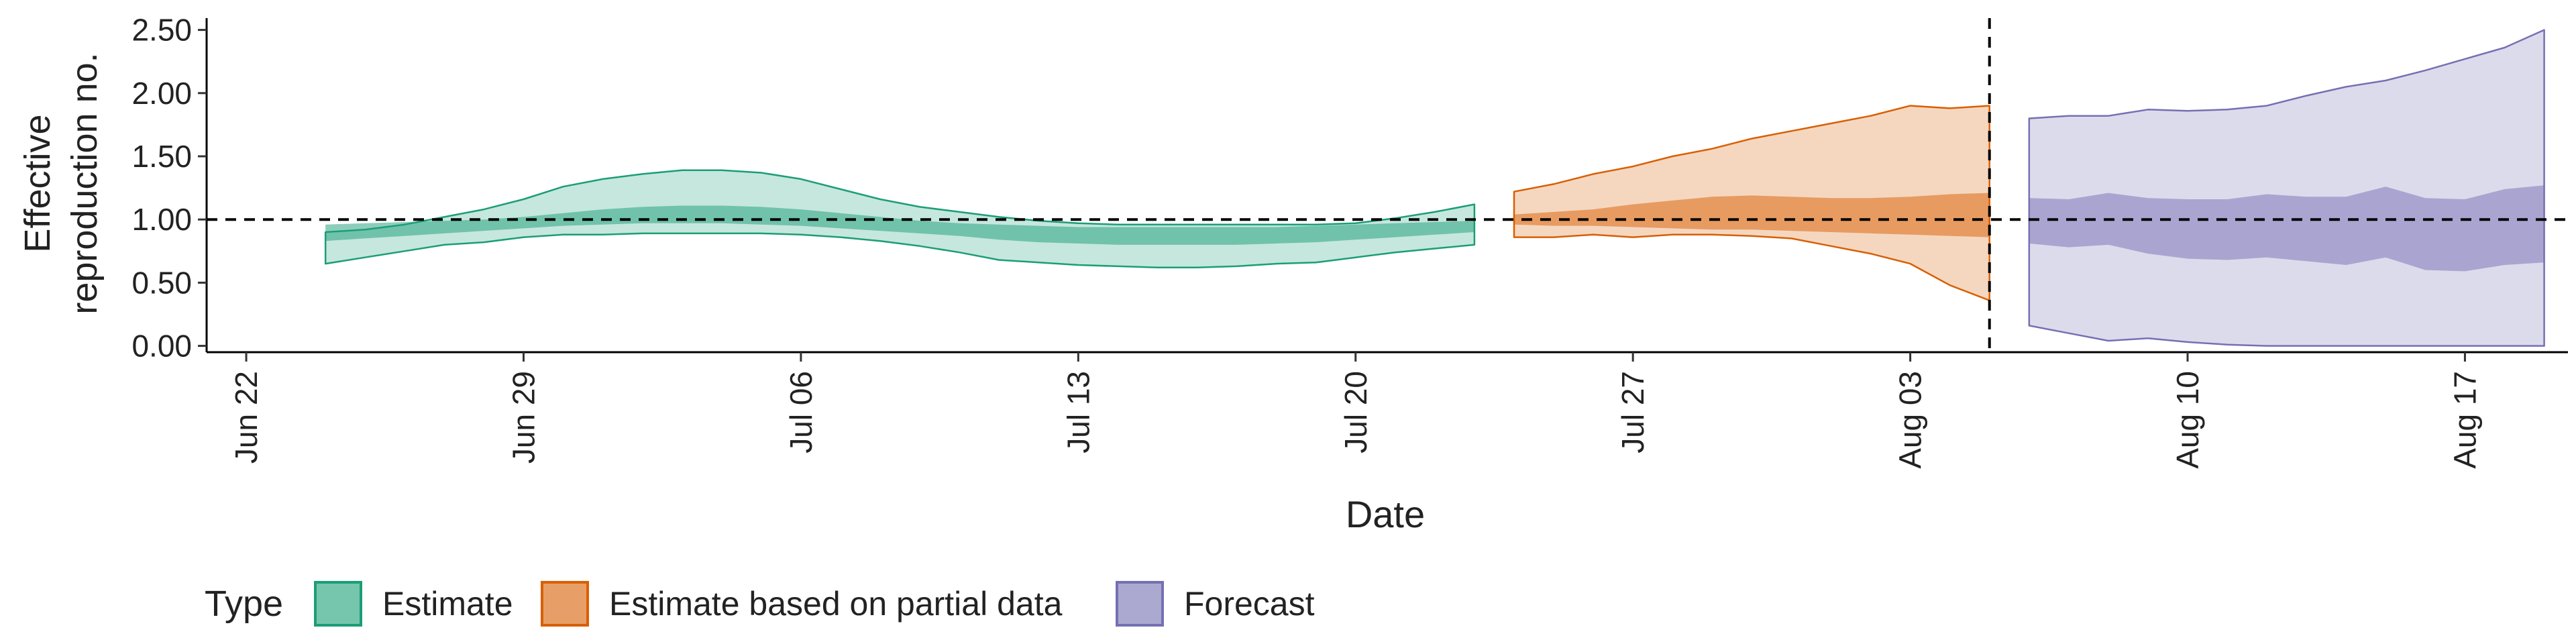 This screenshot has width=2576, height=644. I want to click on band-90-forecast, so click(2286, 188).